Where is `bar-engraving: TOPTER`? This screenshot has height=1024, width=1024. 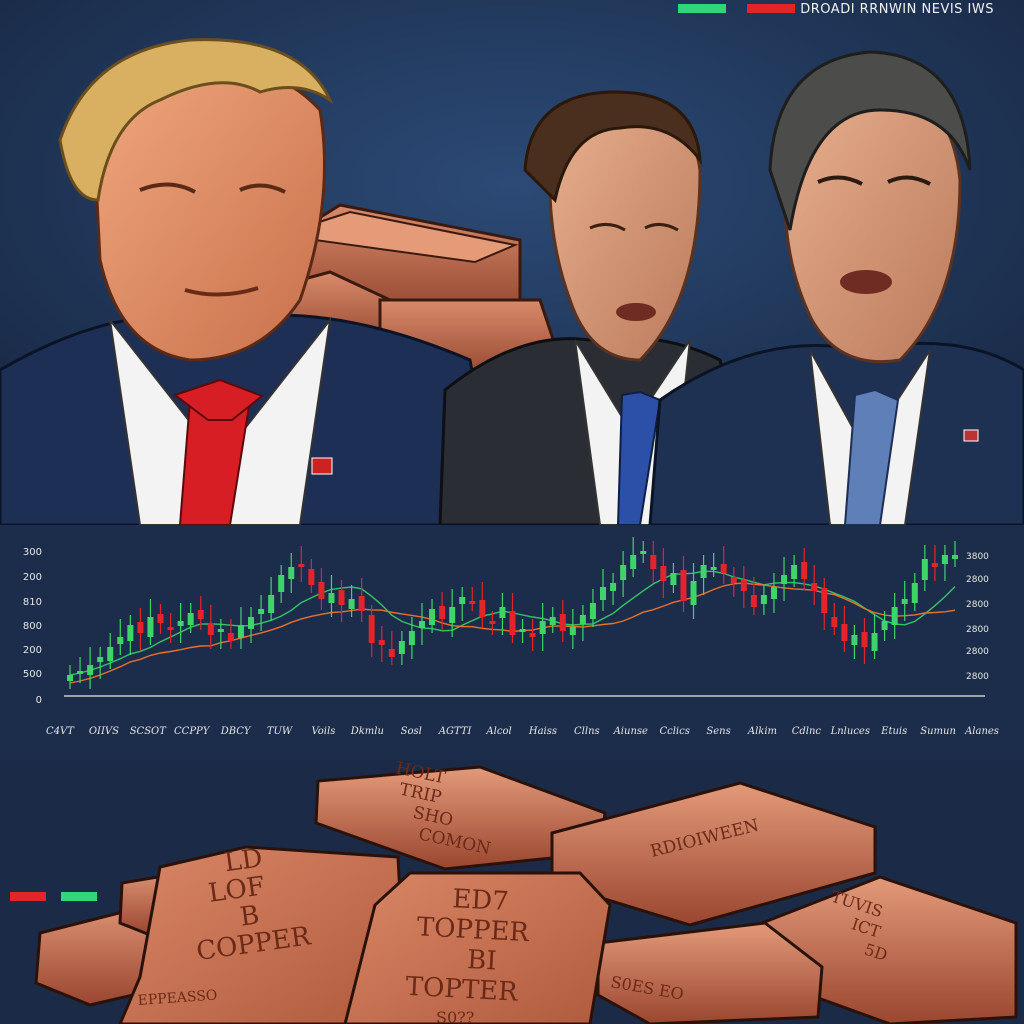
bar-engraving: TOPTER is located at coordinates (462, 990).